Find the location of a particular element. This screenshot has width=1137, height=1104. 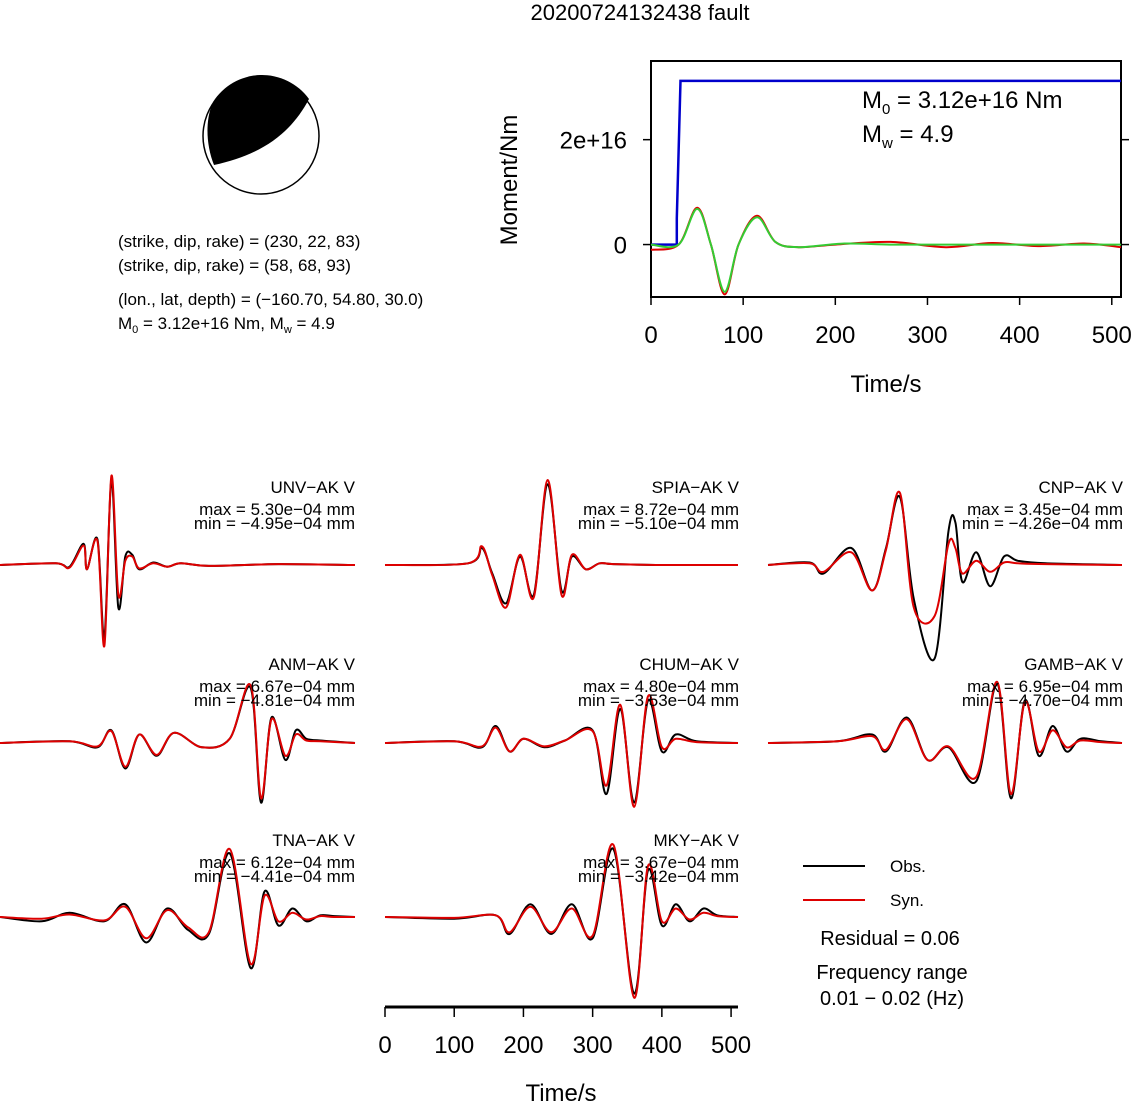

bottom-time-axis: Time/s 0 100 200 300 400 500 is located at coordinates (564, 1054).